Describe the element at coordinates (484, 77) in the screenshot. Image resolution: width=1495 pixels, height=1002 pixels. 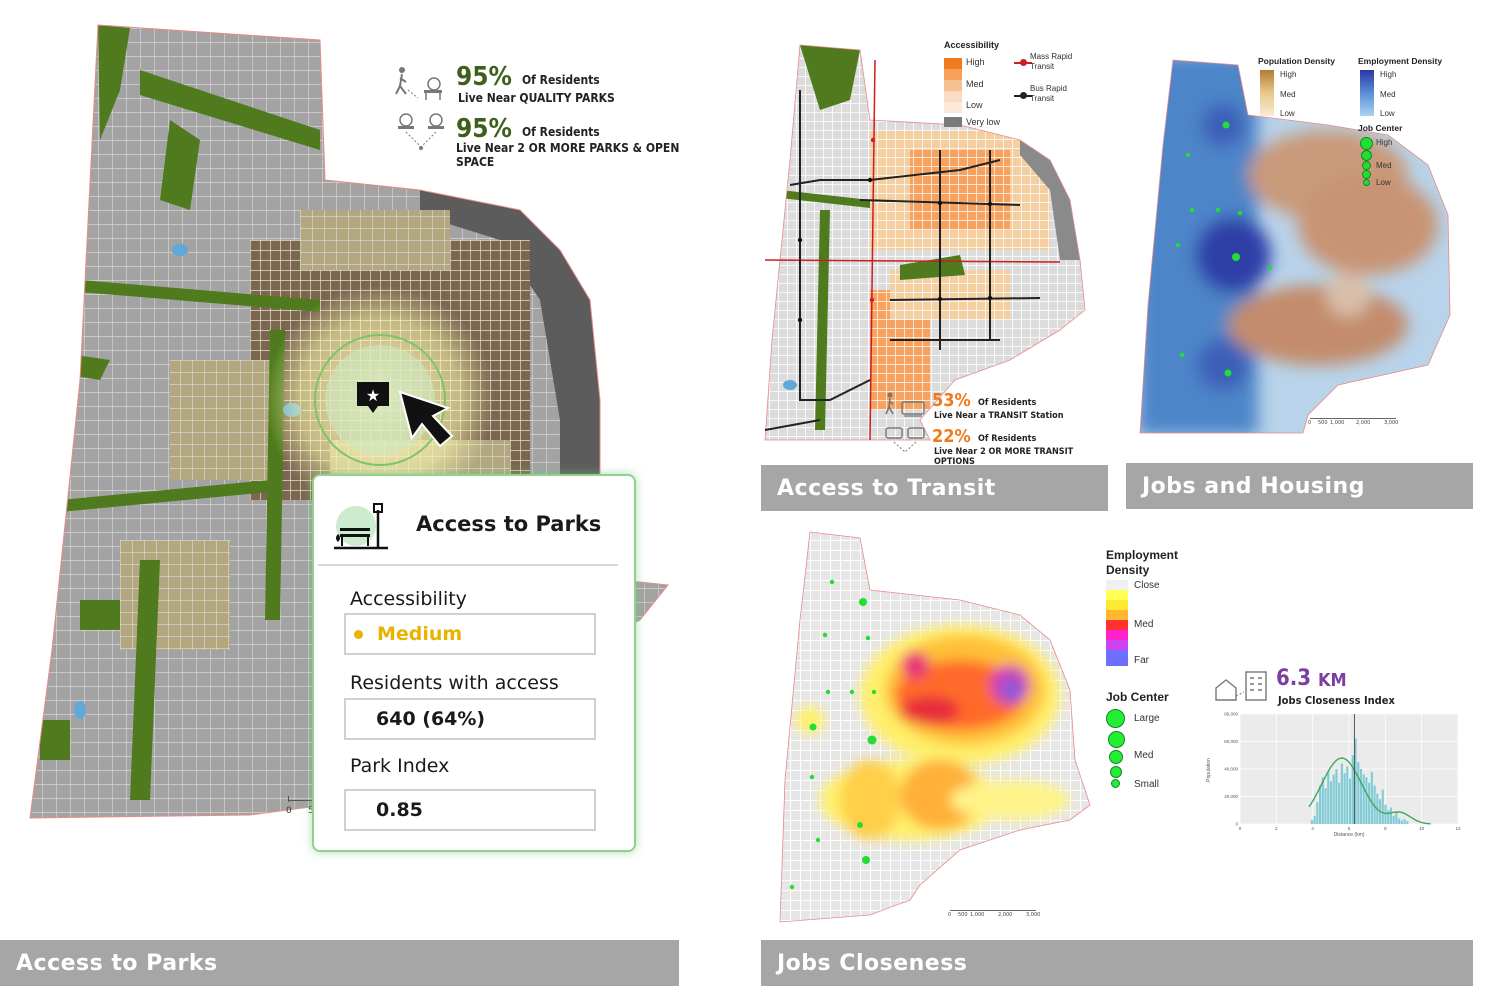
I see `stat-1-value: 95%` at that location.